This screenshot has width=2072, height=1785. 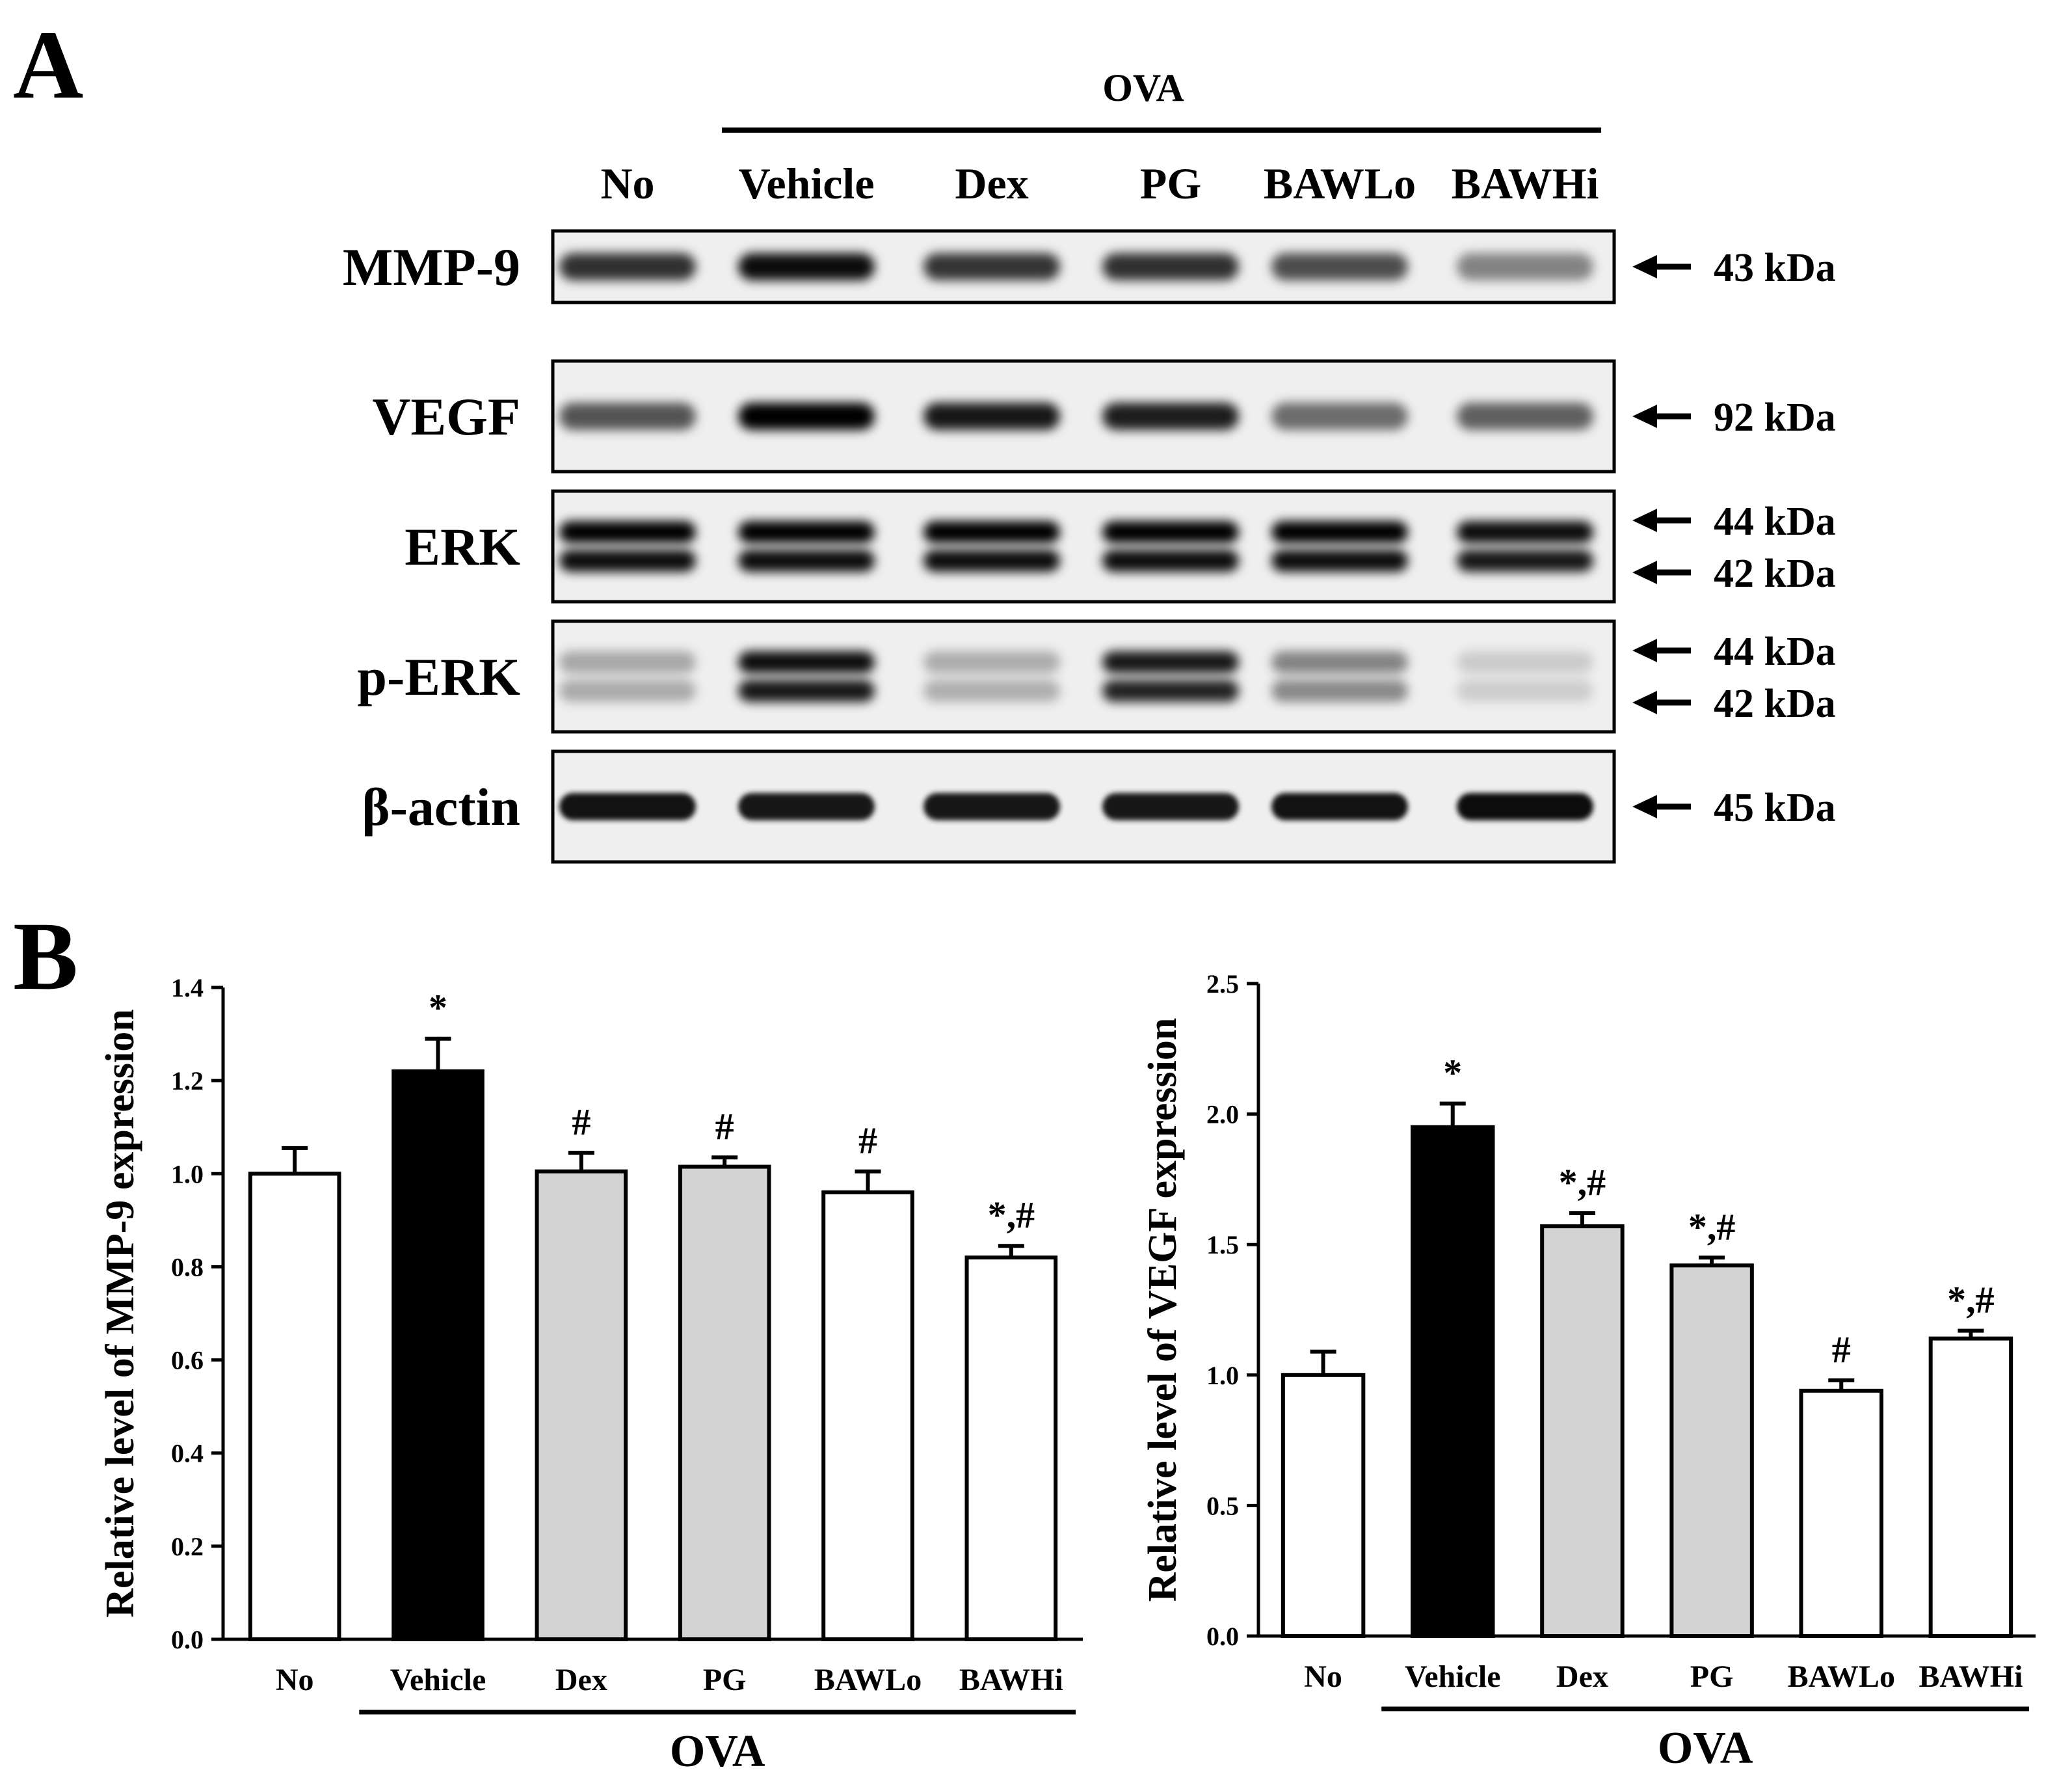 What do you see at coordinates (1340, 184) in the screenshot?
I see `lane-label-bawlo: BAWLo` at bounding box center [1340, 184].